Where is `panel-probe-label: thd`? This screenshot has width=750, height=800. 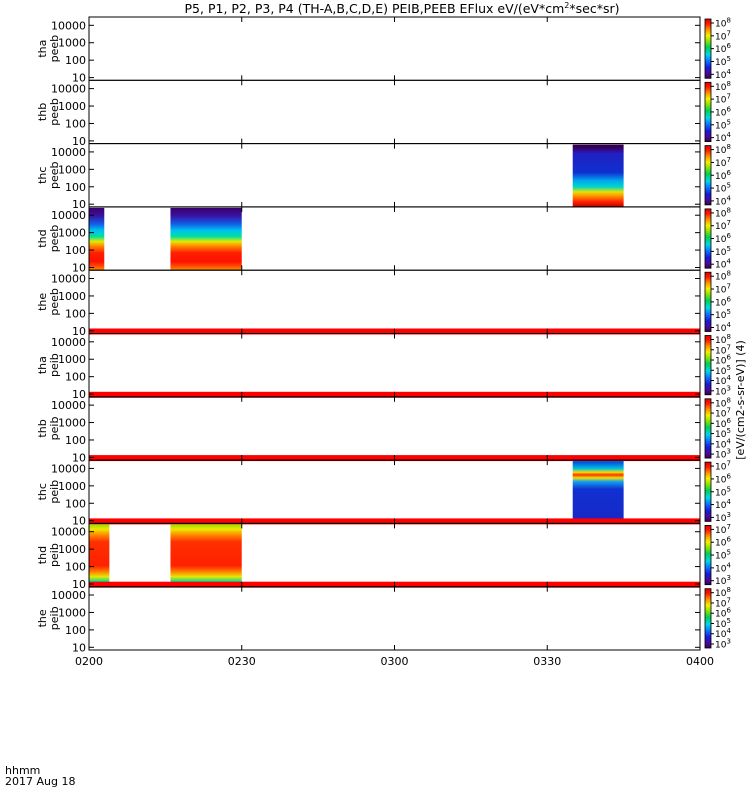
panel-probe-label: thd is located at coordinates (42, 238).